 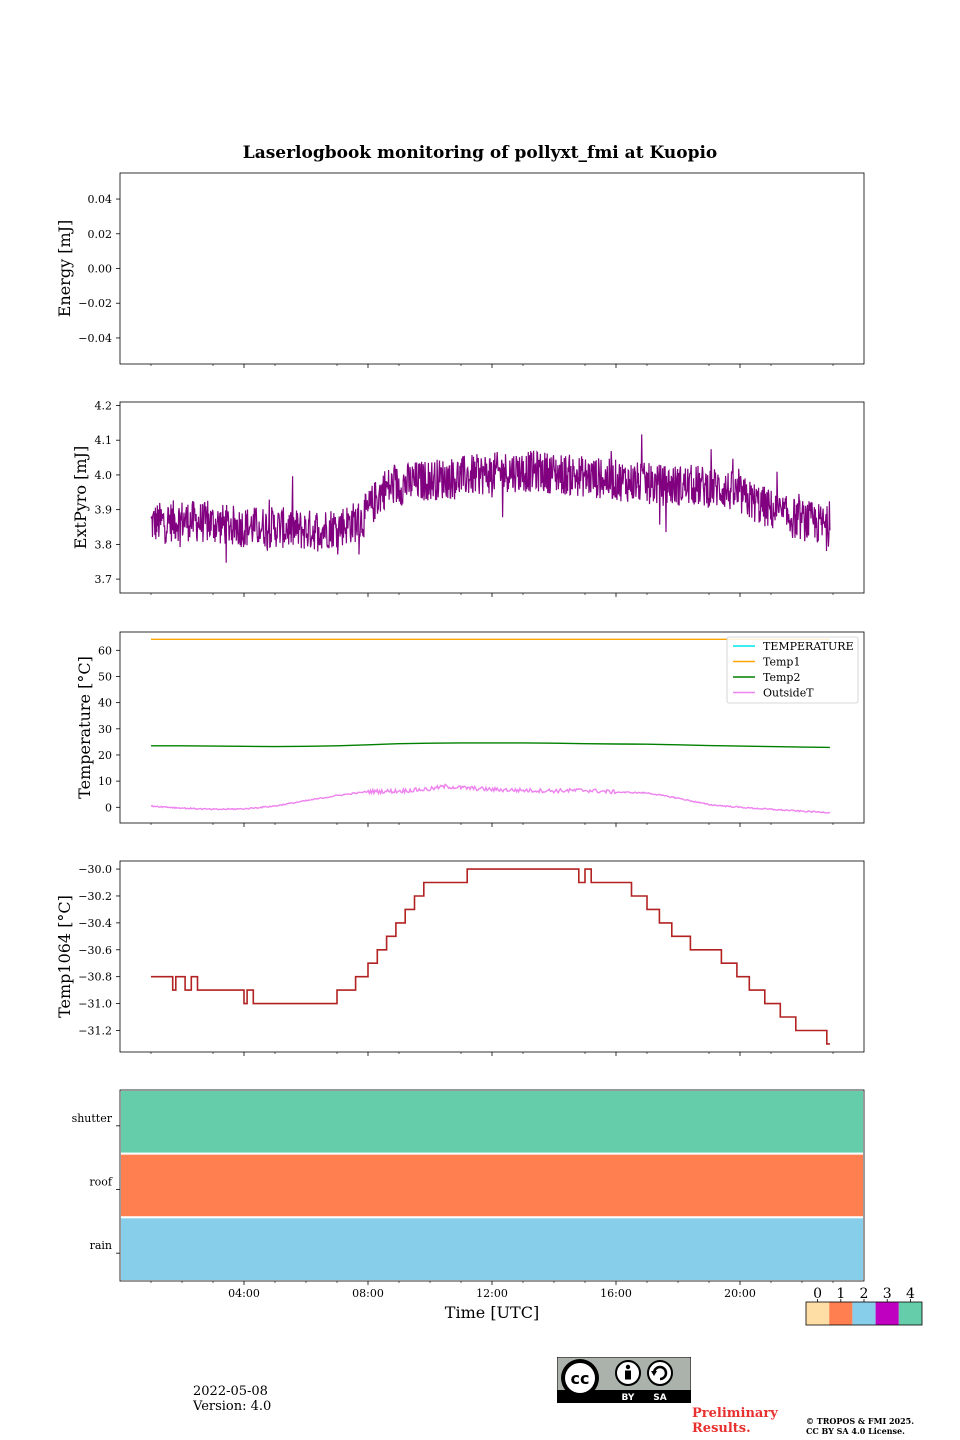 I want to click on svg-text: BY, so click(x=628, y=1398).